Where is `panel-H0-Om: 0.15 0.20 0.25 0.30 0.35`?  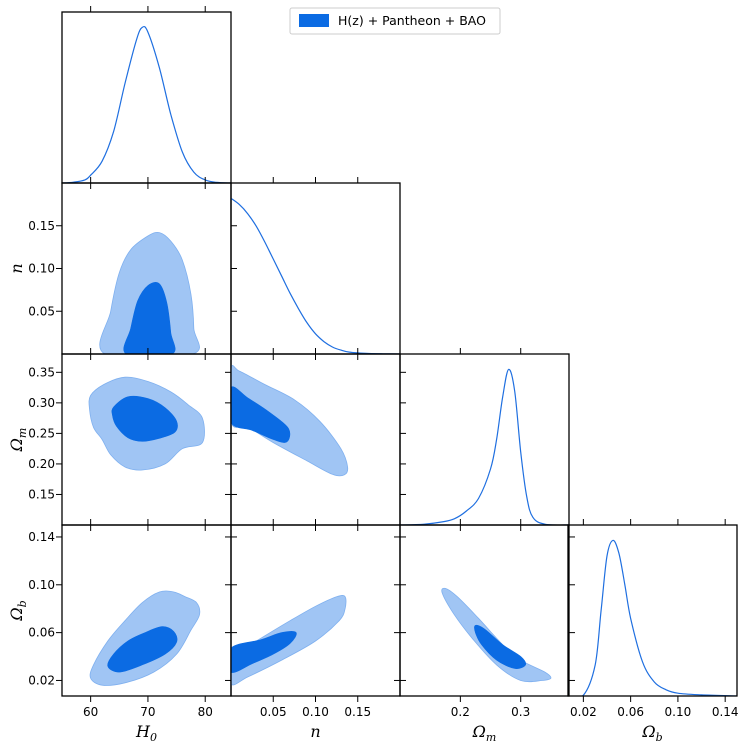 panel-H0-Om: 0.15 0.20 0.25 0.30 0.35 is located at coordinates (132, 439).